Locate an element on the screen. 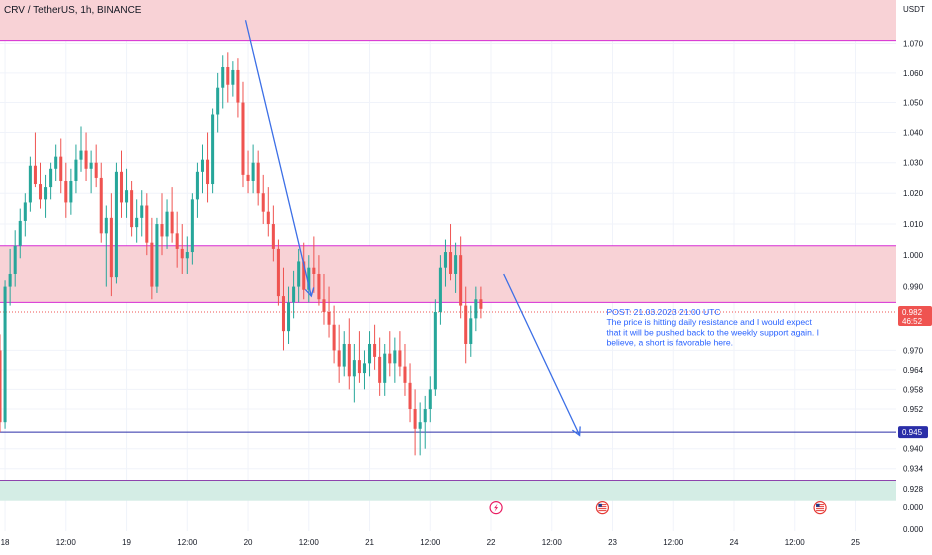  support-price-badge: 0.945 is located at coordinates (913, 432).